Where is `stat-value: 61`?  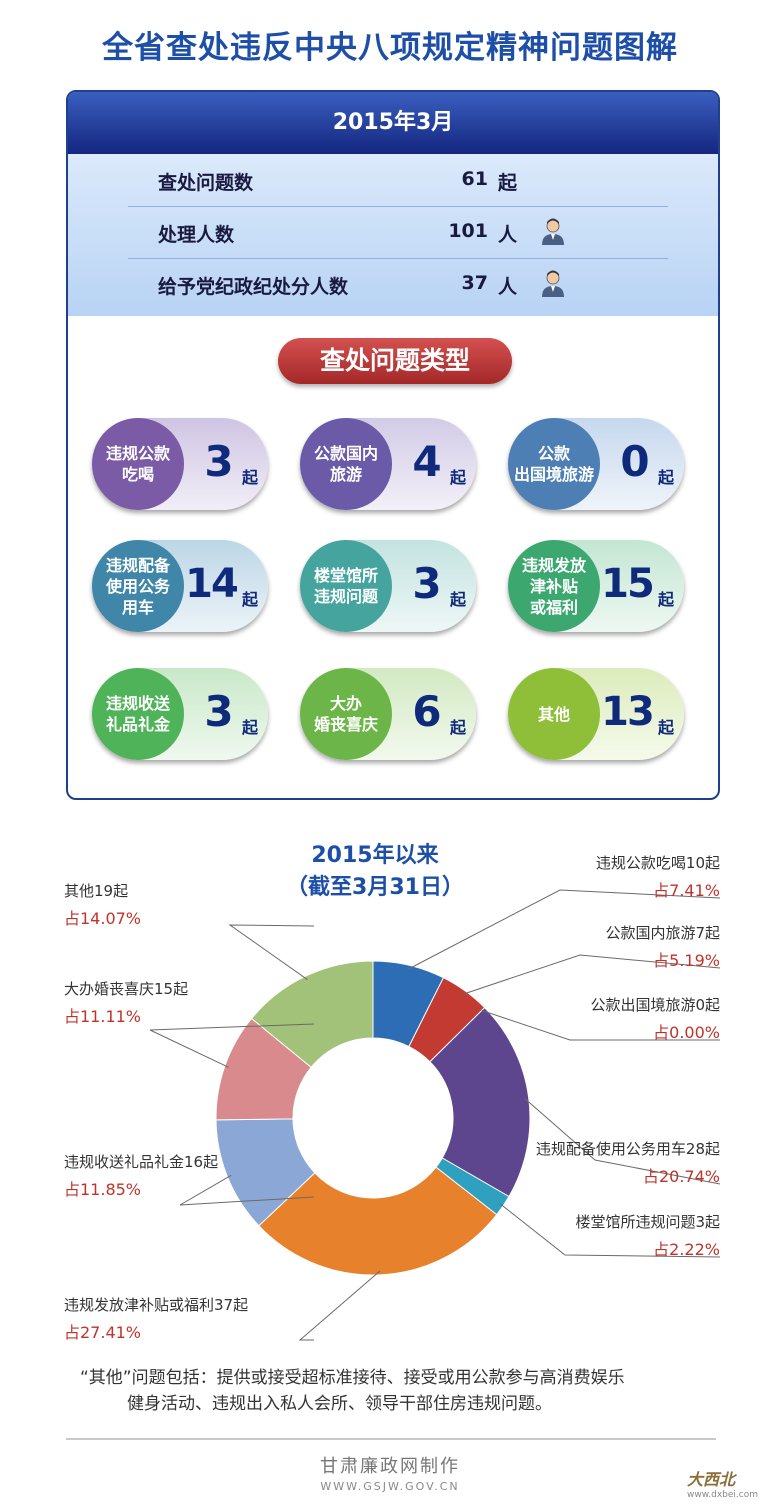 stat-value: 61 is located at coordinates (474, 179).